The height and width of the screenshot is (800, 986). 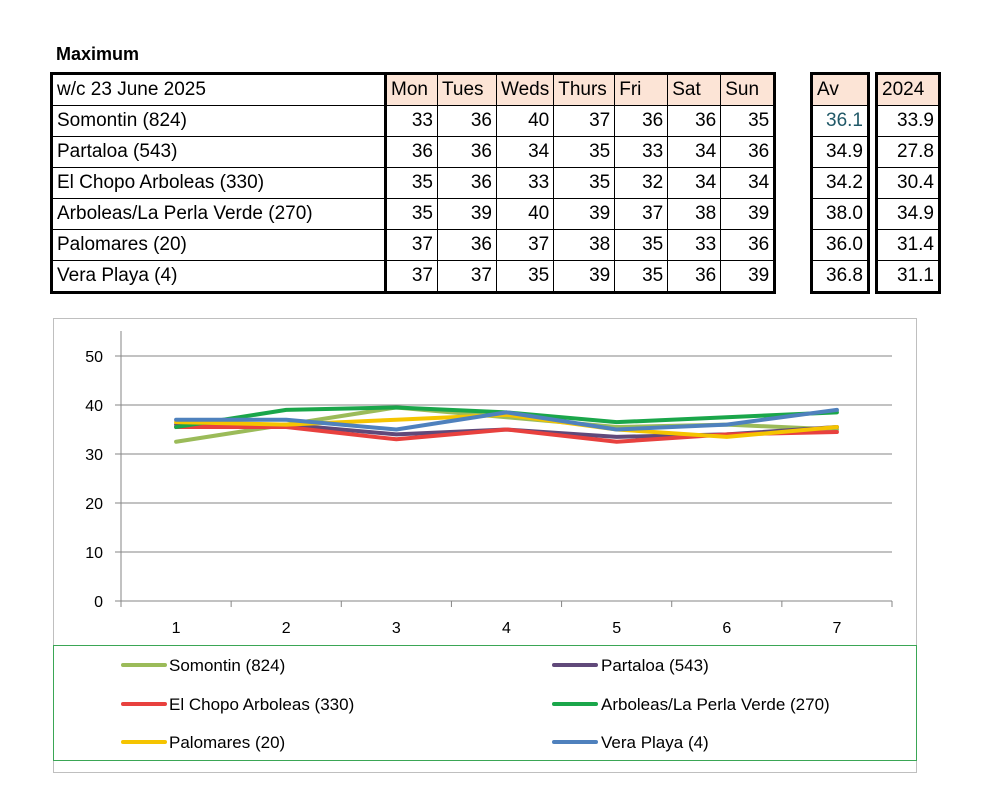 What do you see at coordinates (218, 89) in the screenshot?
I see `week-label: w/c 23 June 2025` at bounding box center [218, 89].